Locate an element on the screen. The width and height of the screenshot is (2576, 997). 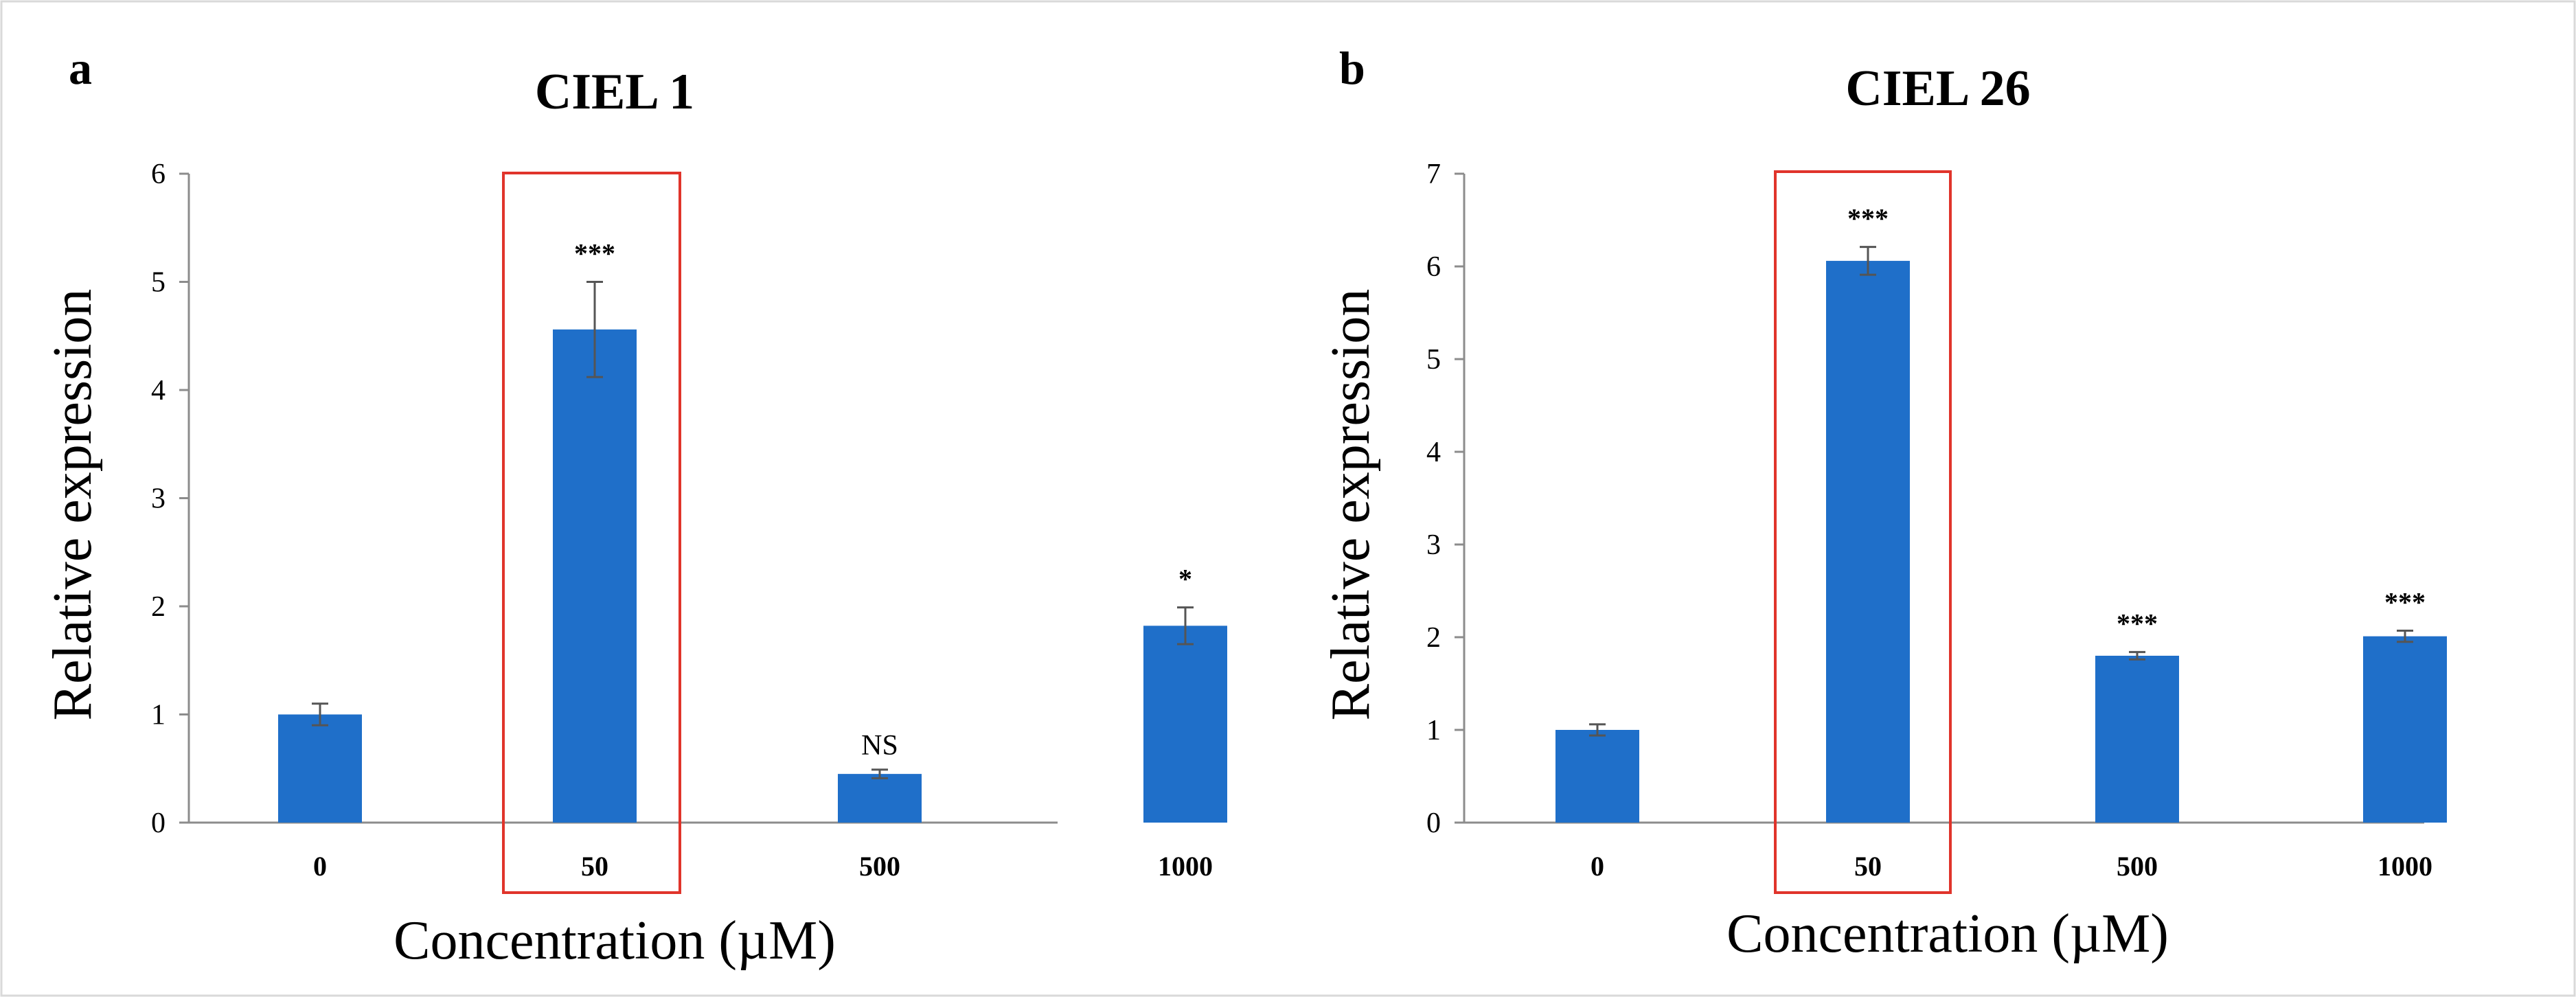
panel-b-y-tick-label: 5 is located at coordinates (1433, 360).